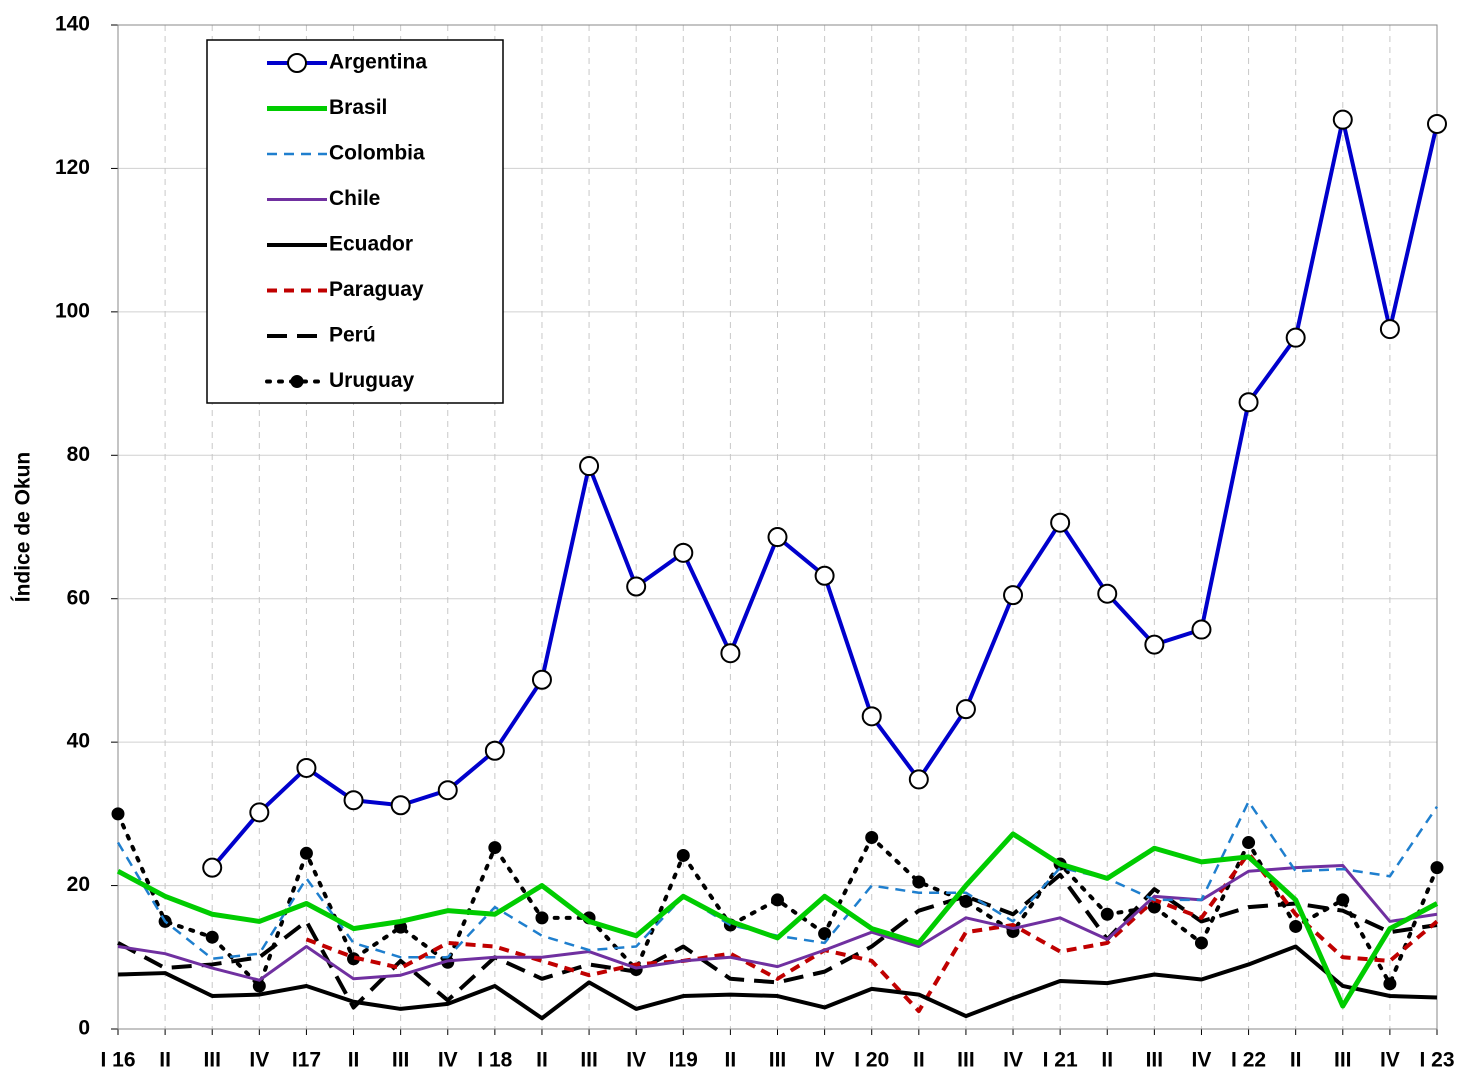 The width and height of the screenshot is (1457, 1073). What do you see at coordinates (494, 1060) in the screenshot?
I see `x-tick-label: I 18` at bounding box center [494, 1060].